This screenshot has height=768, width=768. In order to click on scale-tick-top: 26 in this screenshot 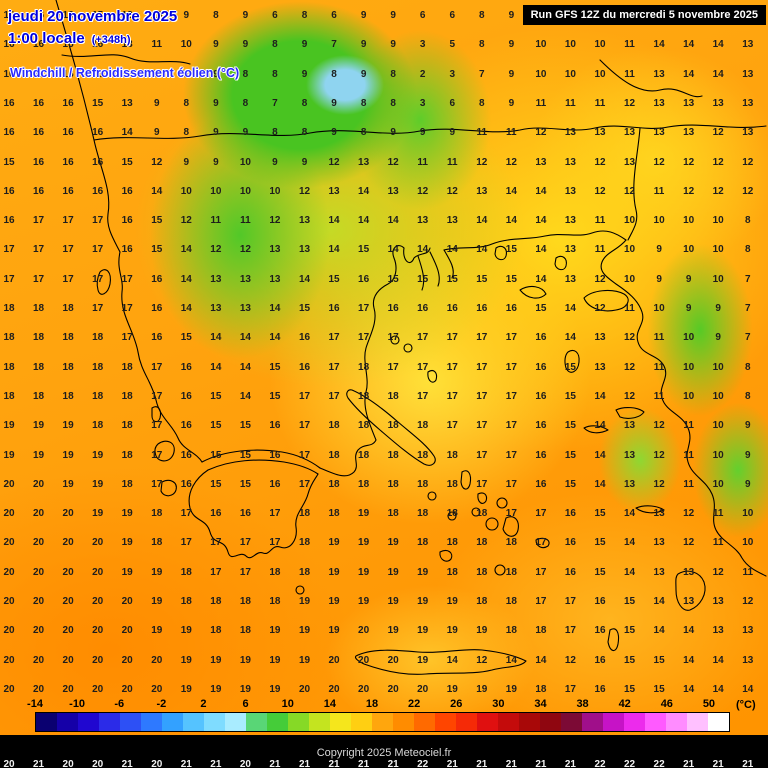, I will do `click(456, 704)`.